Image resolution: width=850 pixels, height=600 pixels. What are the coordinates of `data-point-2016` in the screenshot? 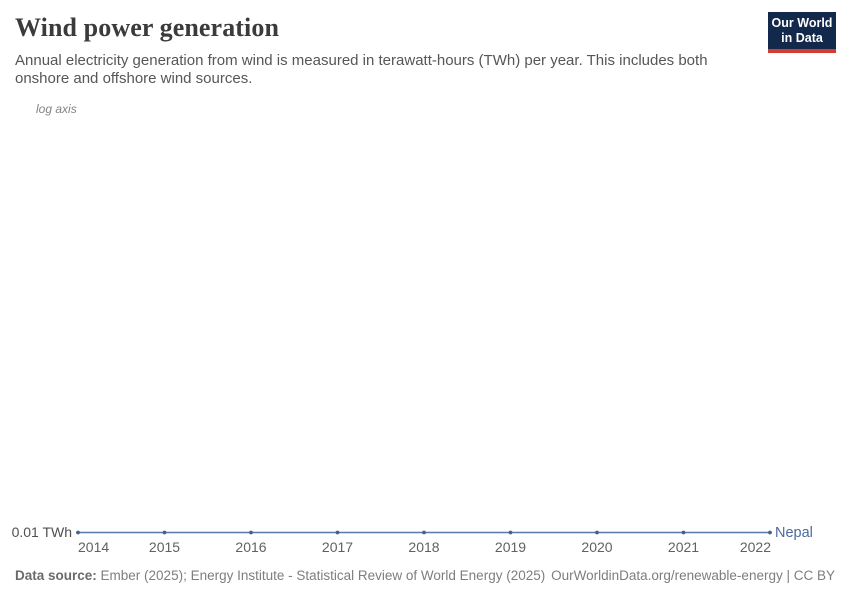 It's located at (251, 532).